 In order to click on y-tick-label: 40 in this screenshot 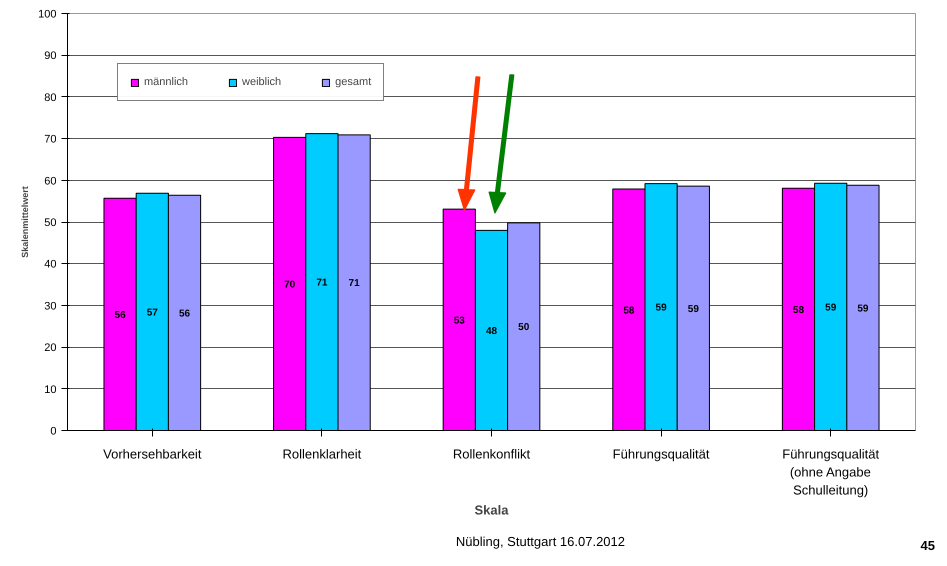, I will do `click(50, 264)`.